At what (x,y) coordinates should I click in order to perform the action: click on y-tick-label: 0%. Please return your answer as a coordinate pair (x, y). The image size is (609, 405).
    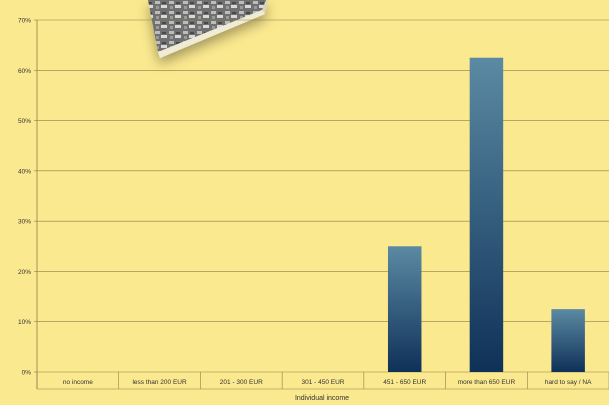
    Looking at the image, I should click on (27, 373).